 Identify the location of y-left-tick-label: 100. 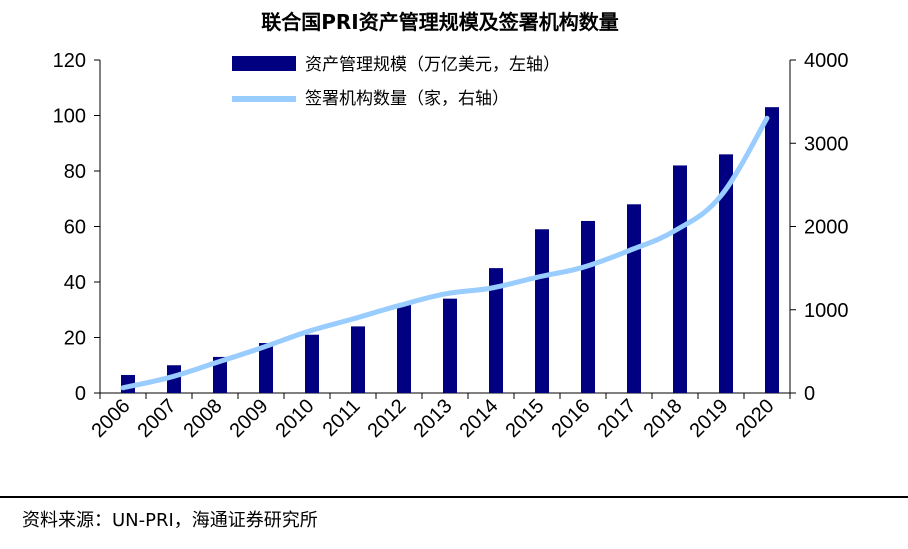
(69, 117).